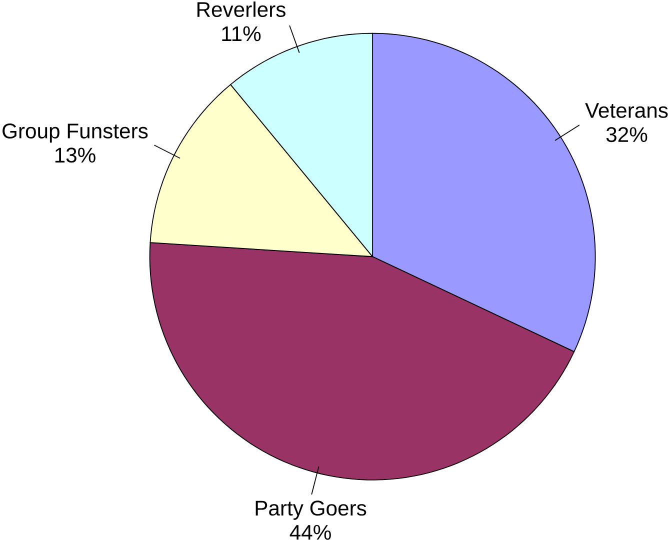 The height and width of the screenshot is (541, 670). Describe the element at coordinates (626, 110) in the screenshot. I see `slice-label: Veterans` at that location.